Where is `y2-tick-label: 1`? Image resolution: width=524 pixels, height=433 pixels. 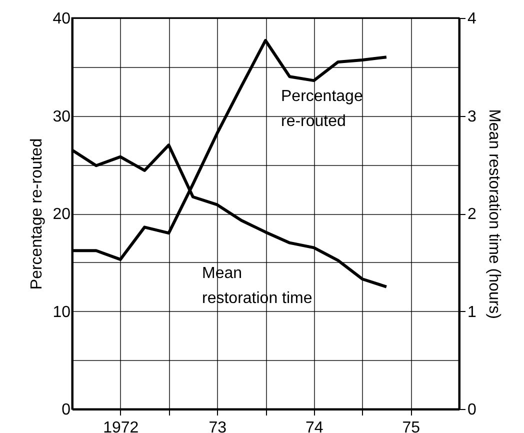
y2-tick-label: 1 is located at coordinates (472, 312).